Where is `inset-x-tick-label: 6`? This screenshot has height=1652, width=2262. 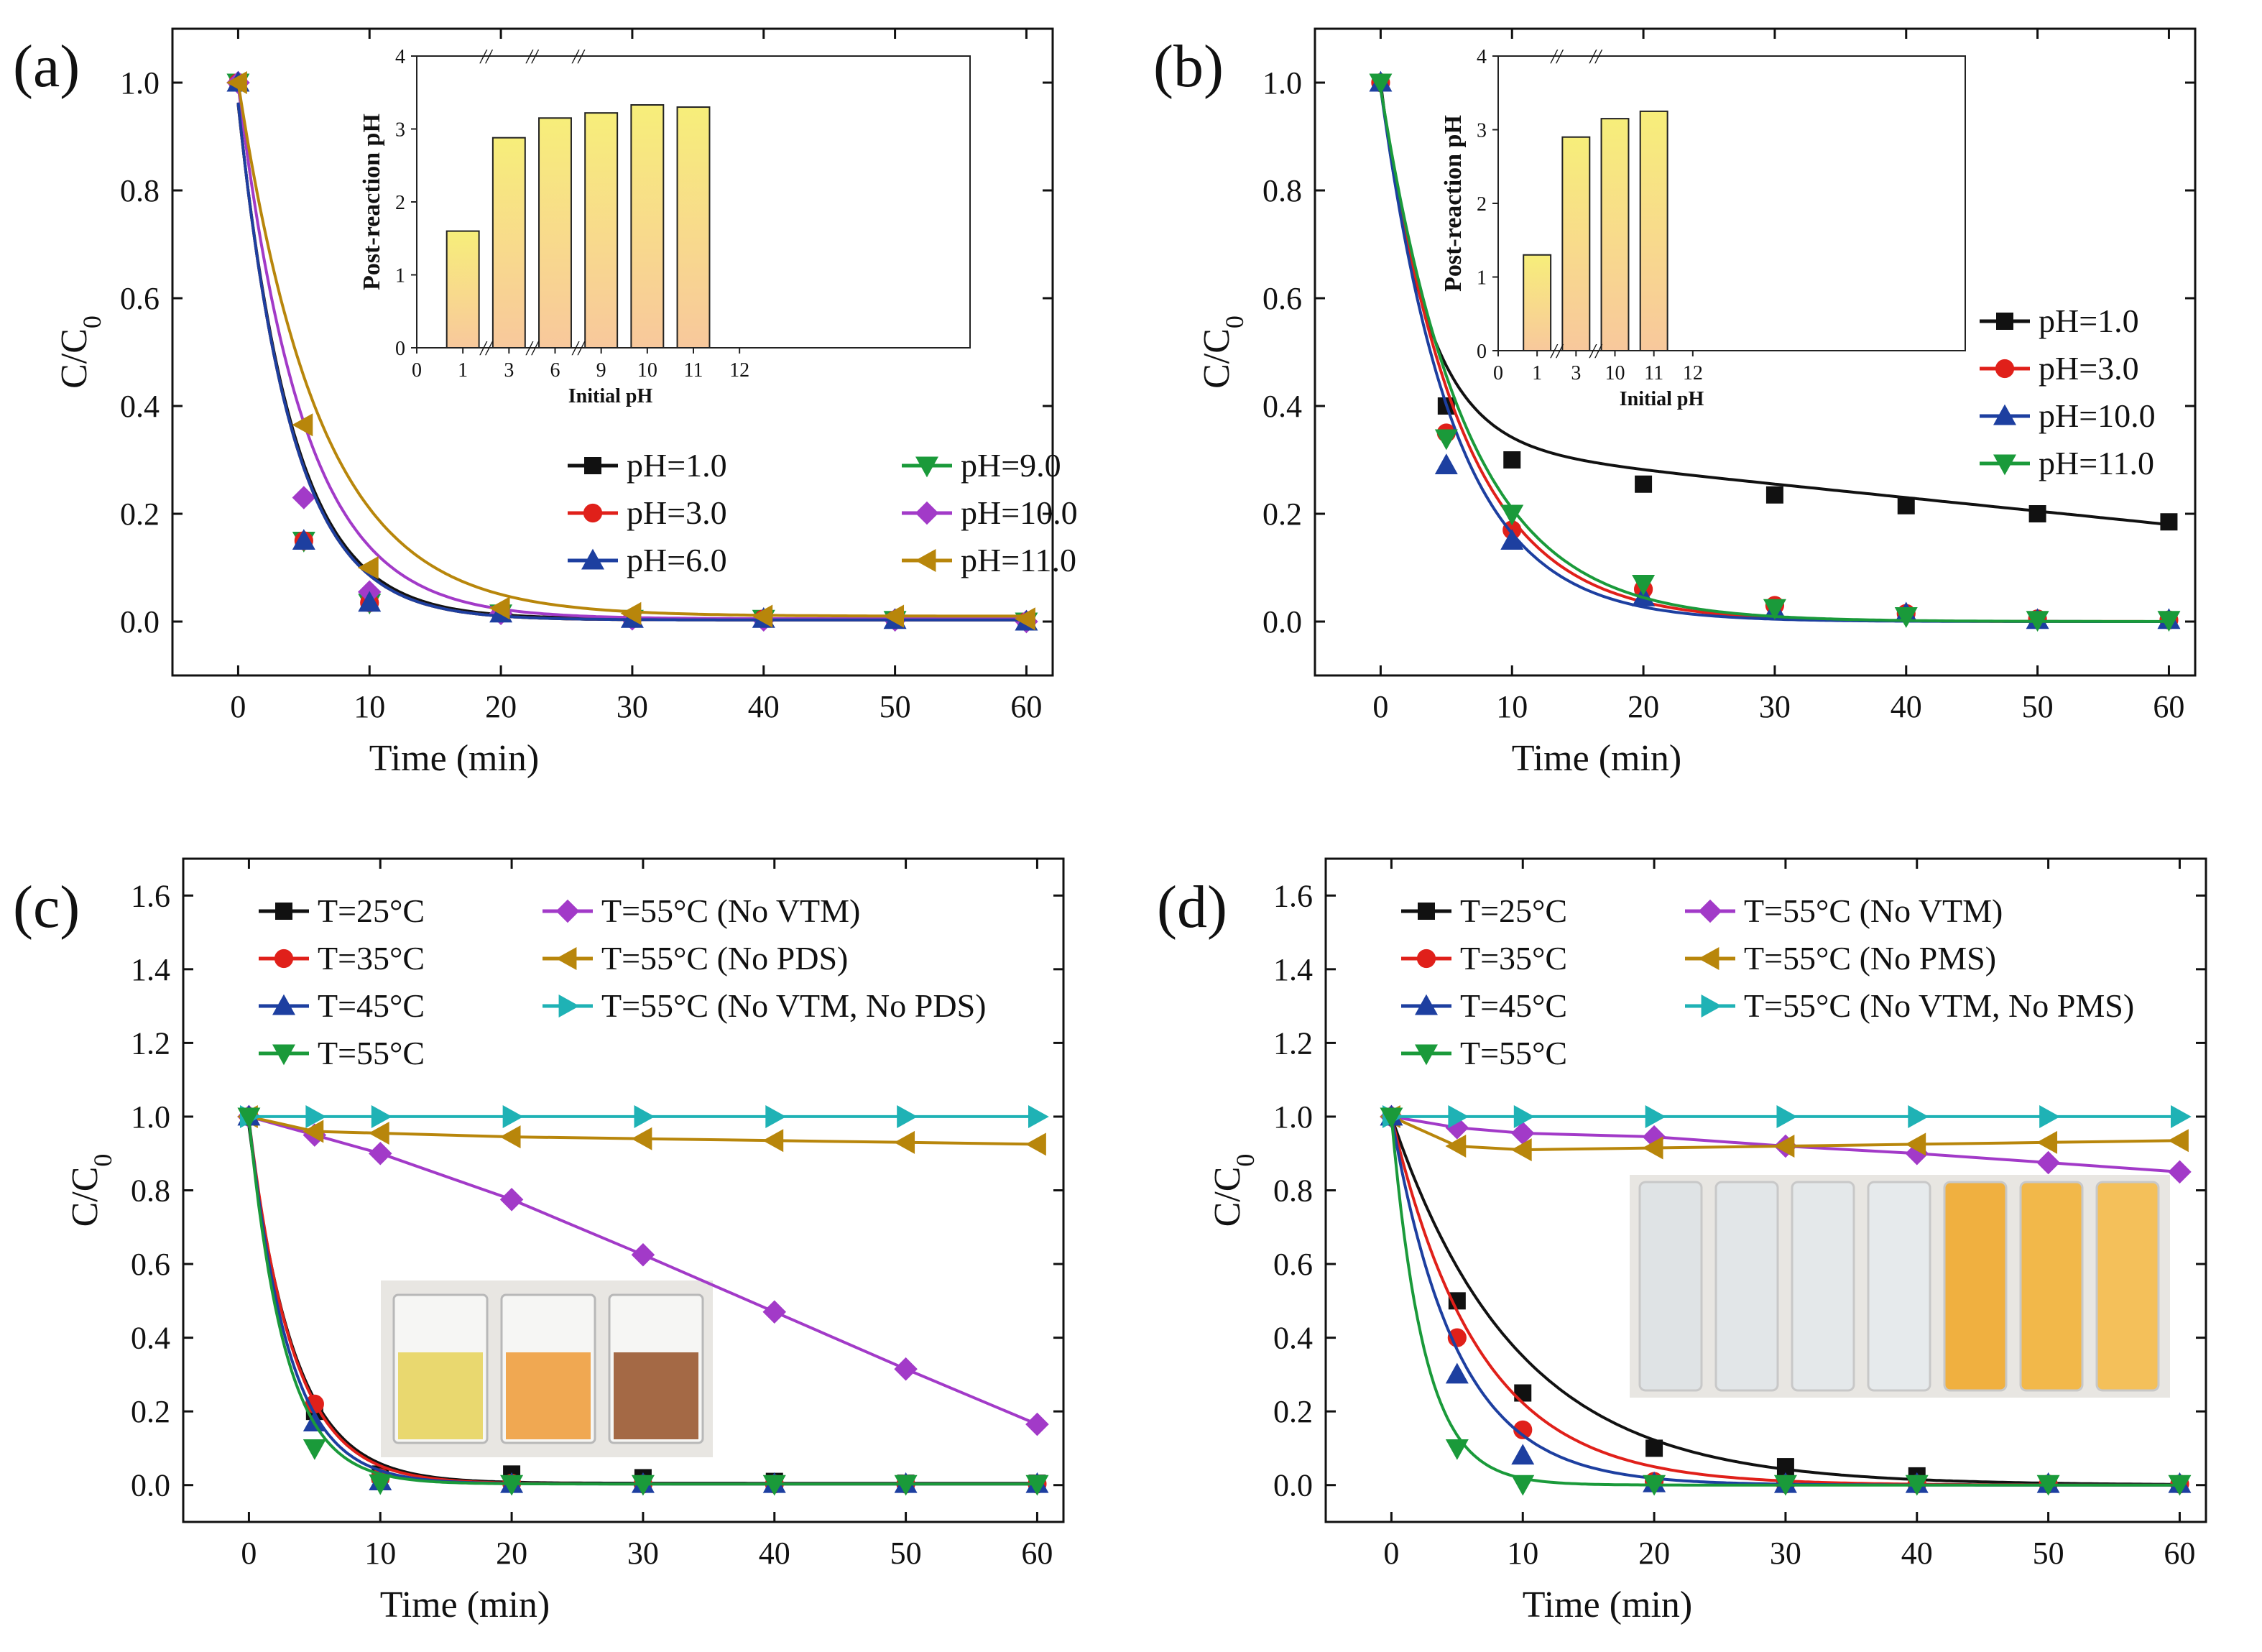
inset-x-tick-label: 6 is located at coordinates (555, 371).